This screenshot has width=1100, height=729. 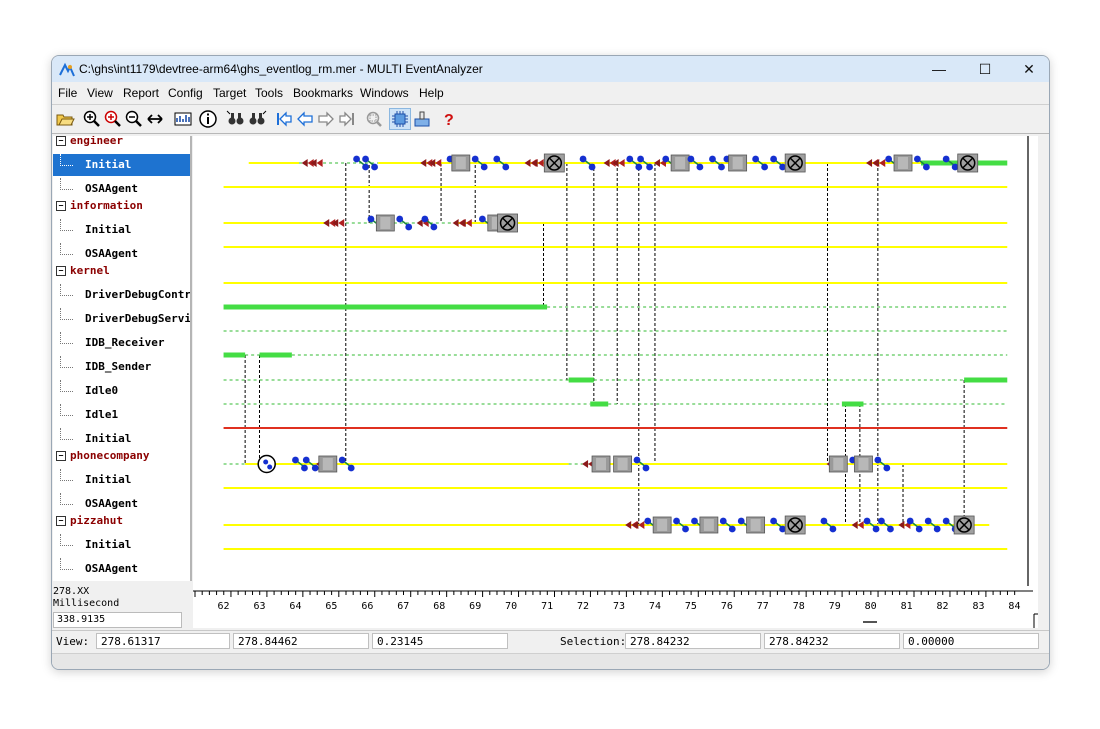 I want to click on tree-group-information: − information, so click(x=99, y=206).